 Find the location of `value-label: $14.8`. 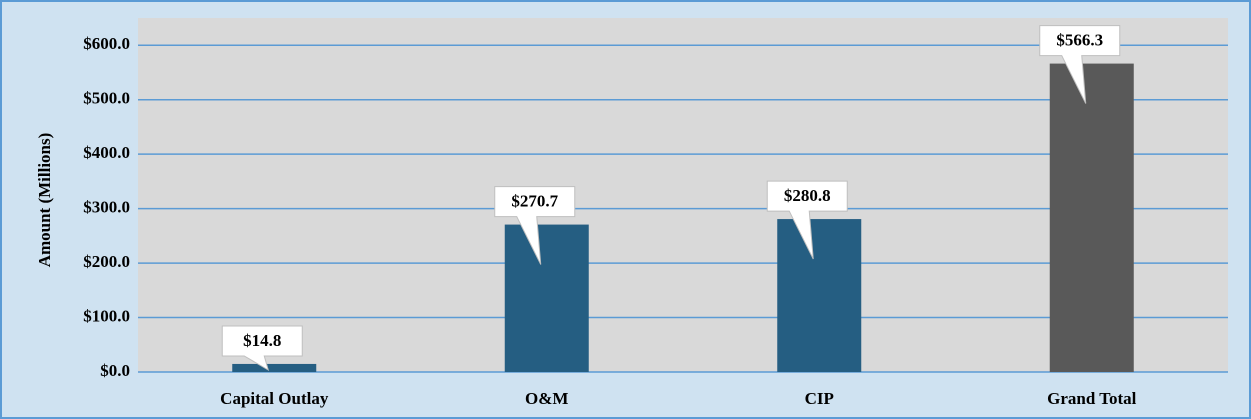

value-label: $14.8 is located at coordinates (262, 340).